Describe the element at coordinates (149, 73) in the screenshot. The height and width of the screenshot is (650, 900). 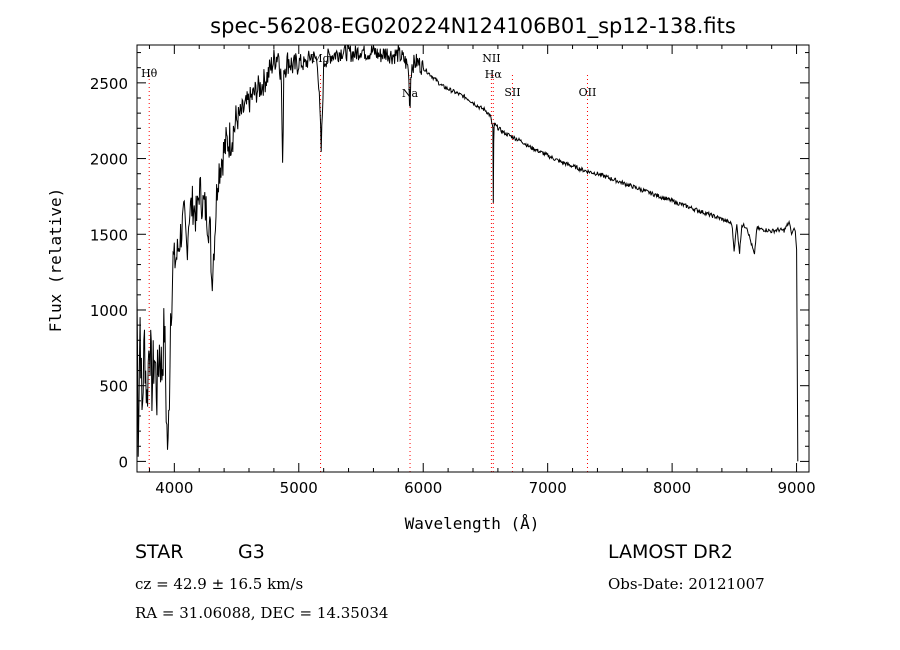
I see `line-marker-label: Hθ` at that location.